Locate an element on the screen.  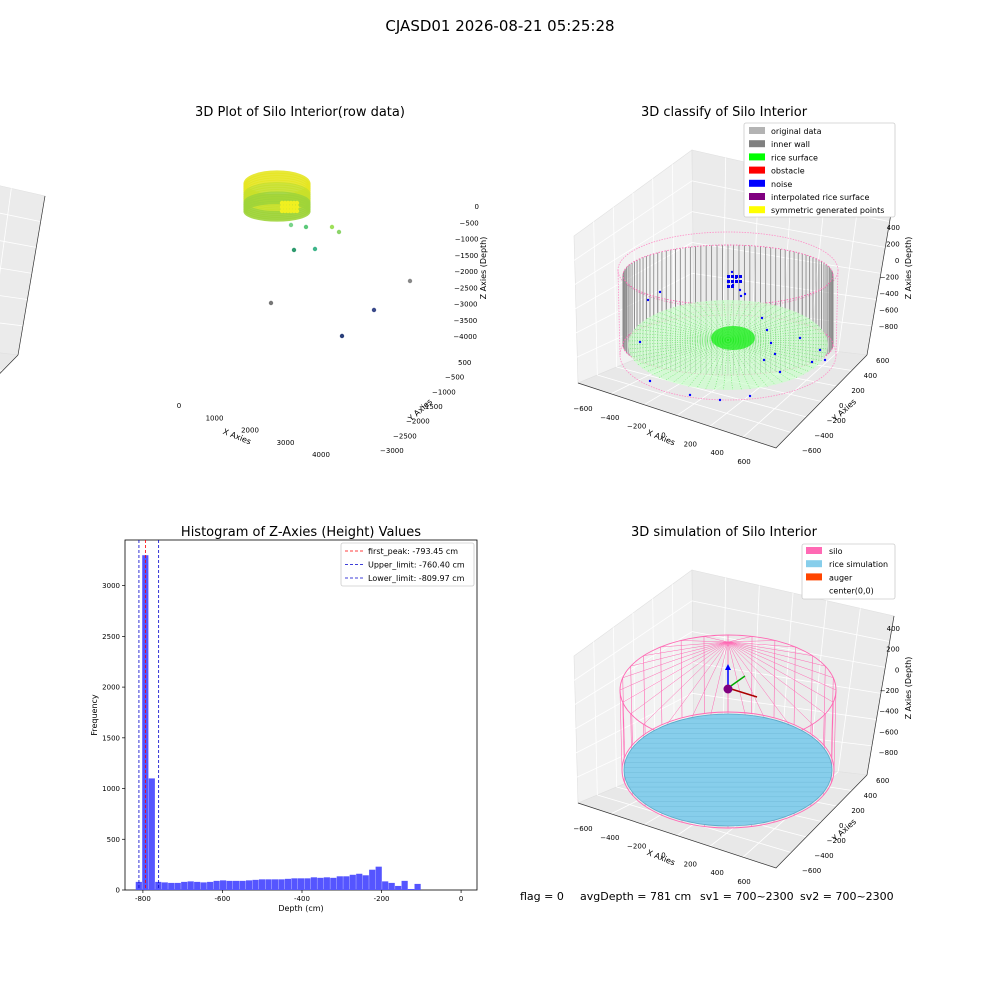
tick-label: −200 is located at coordinates (836, 841).